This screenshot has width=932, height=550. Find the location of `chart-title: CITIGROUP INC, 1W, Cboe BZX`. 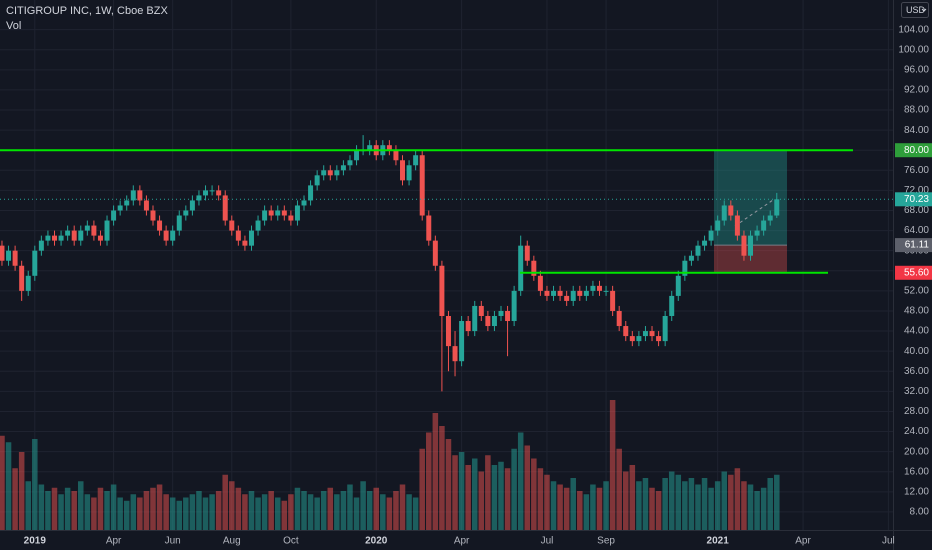

chart-title: CITIGROUP INC, 1W, Cboe BZX is located at coordinates (87, 11).